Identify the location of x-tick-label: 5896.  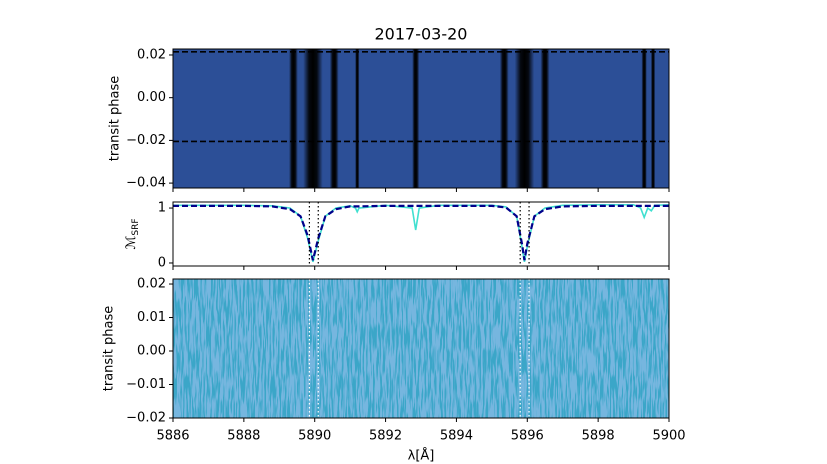
(527, 436).